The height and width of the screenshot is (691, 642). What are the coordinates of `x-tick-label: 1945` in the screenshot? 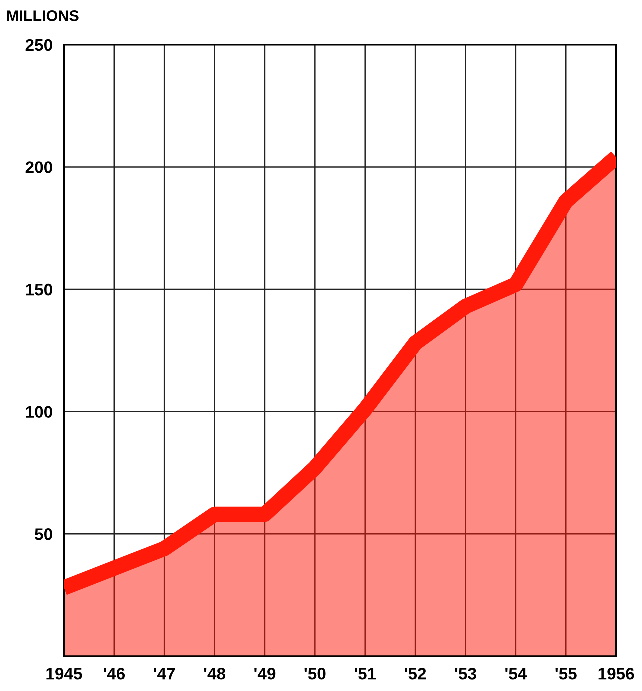 It's located at (64, 674).